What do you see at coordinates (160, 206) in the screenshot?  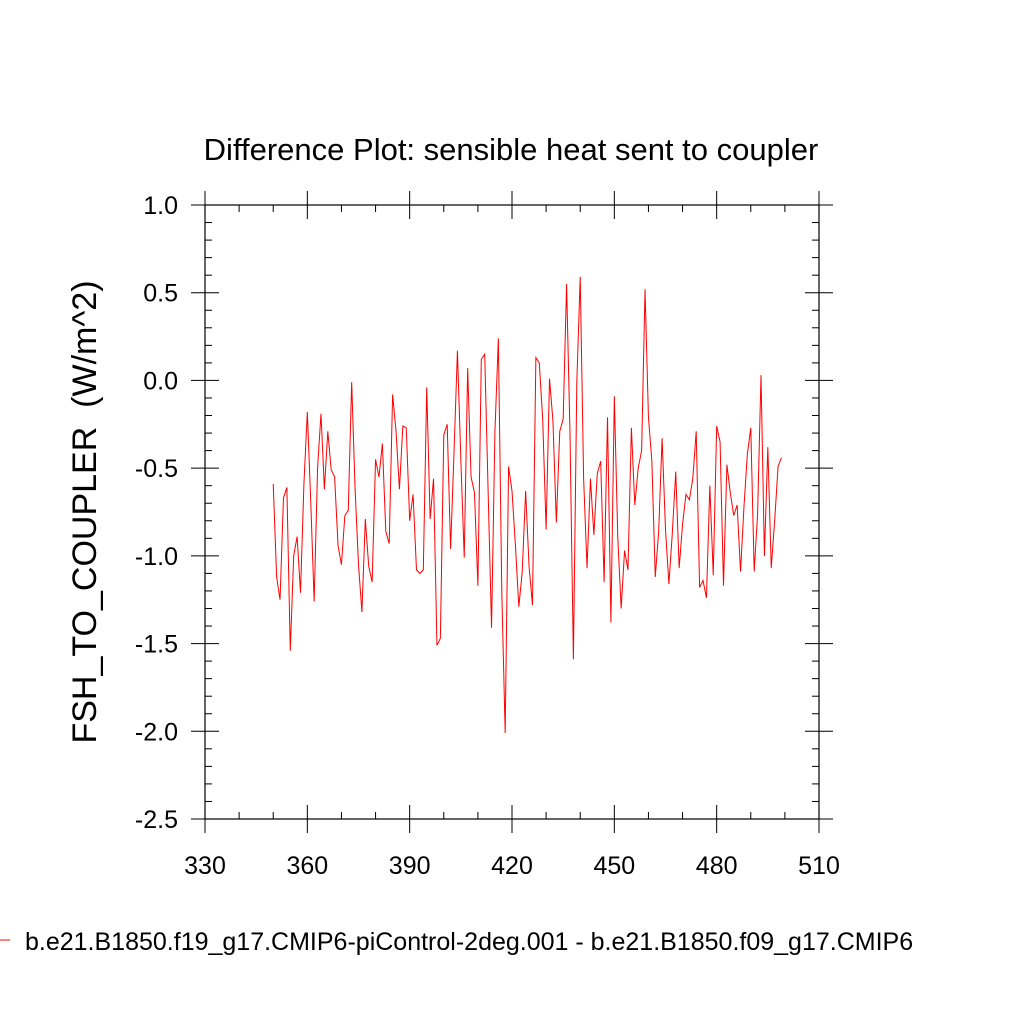 I see `y-tick-label: 1.0` at bounding box center [160, 206].